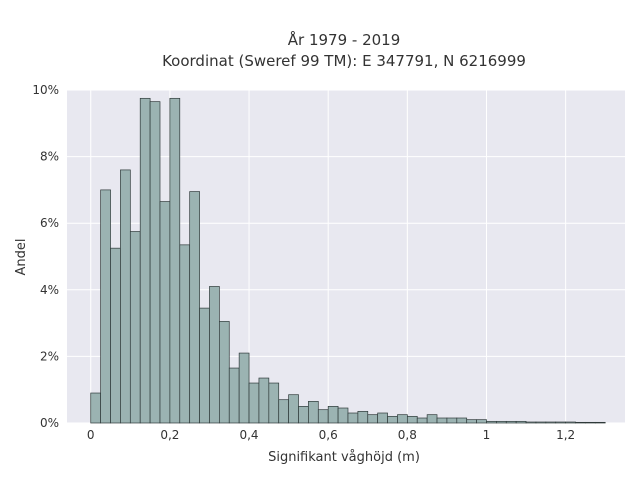 The height and width of the screenshot is (480, 640). Describe the element at coordinates (344, 457) in the screenshot. I see `x-axis-title: Signifikant våghöjd (m)` at that location.